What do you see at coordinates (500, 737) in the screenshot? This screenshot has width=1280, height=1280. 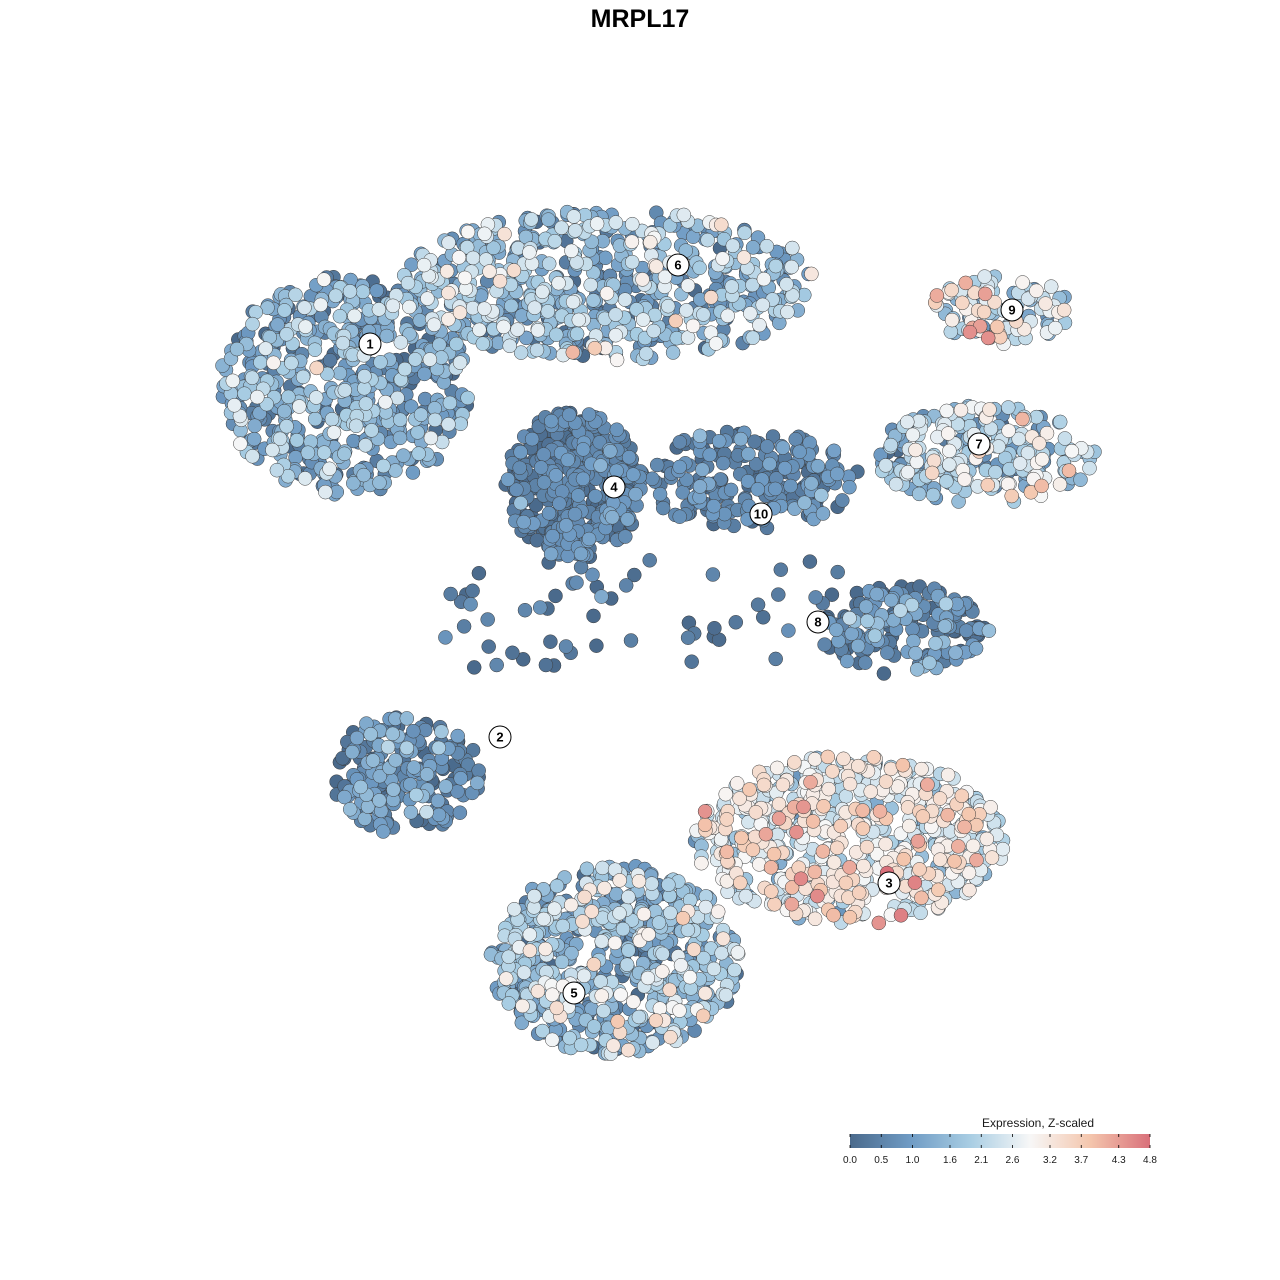 I see `cluster-label-2: 2` at bounding box center [500, 737].